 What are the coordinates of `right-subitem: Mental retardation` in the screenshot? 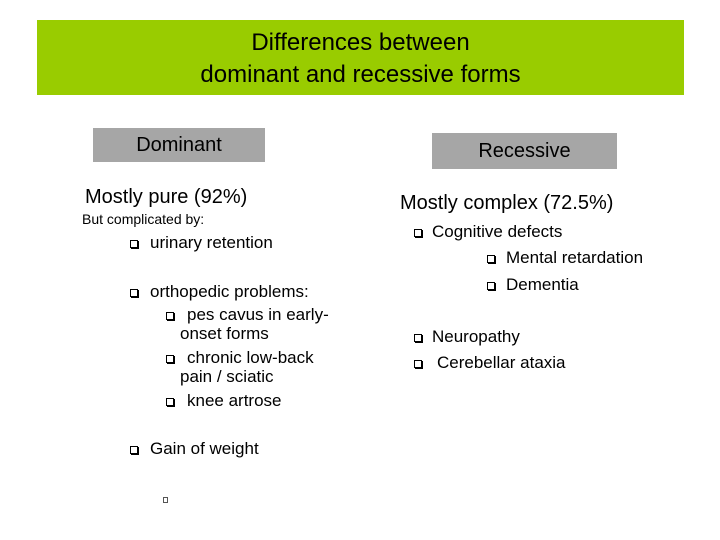 It's located at (575, 257).